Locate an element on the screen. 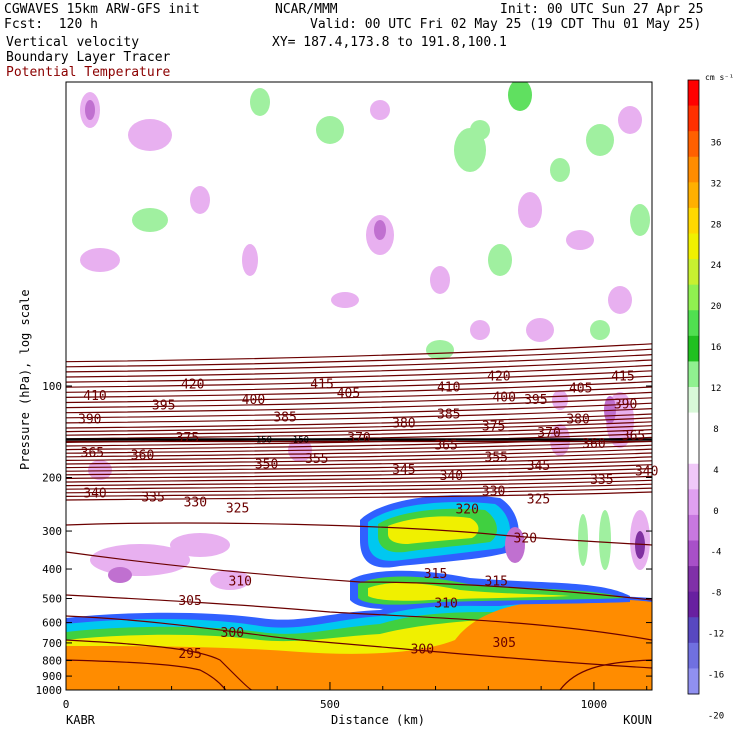 The height and width of the screenshot is (740, 740). theta-label: 335 is located at coordinates (601, 480).